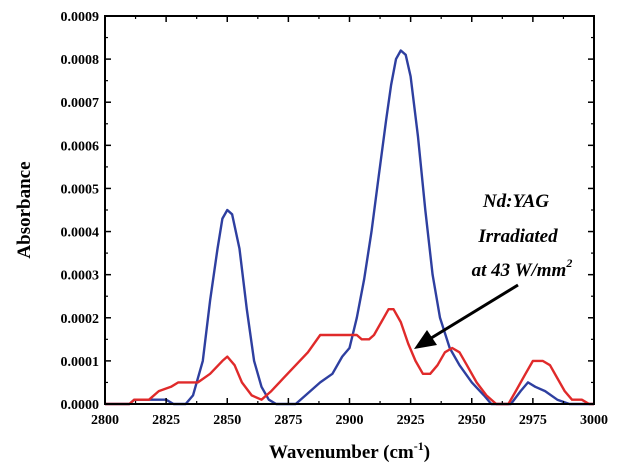 The width and height of the screenshot is (624, 467). What do you see at coordinates (24, 209) in the screenshot?
I see `y-axis-title: Absorbance` at bounding box center [24, 209].